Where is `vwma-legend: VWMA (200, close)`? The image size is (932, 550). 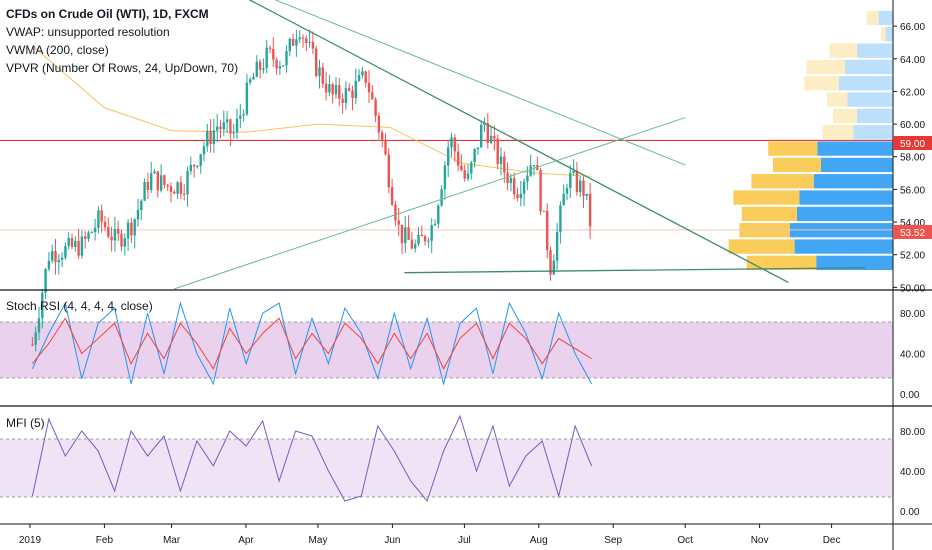
vwma-legend: VWMA (200, close) is located at coordinates (57, 50).